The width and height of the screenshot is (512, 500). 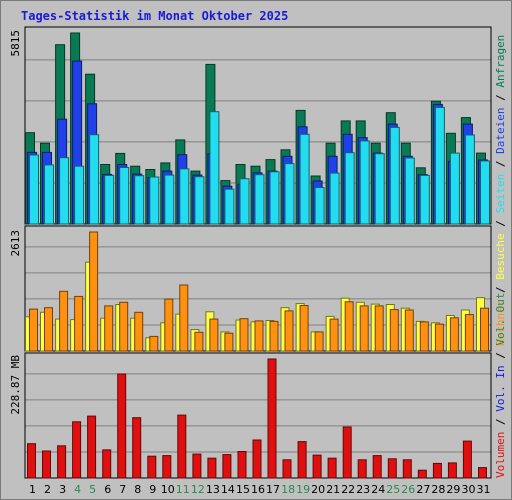 I want to click on x-tick-label-21: 21, so click(x=333, y=489).